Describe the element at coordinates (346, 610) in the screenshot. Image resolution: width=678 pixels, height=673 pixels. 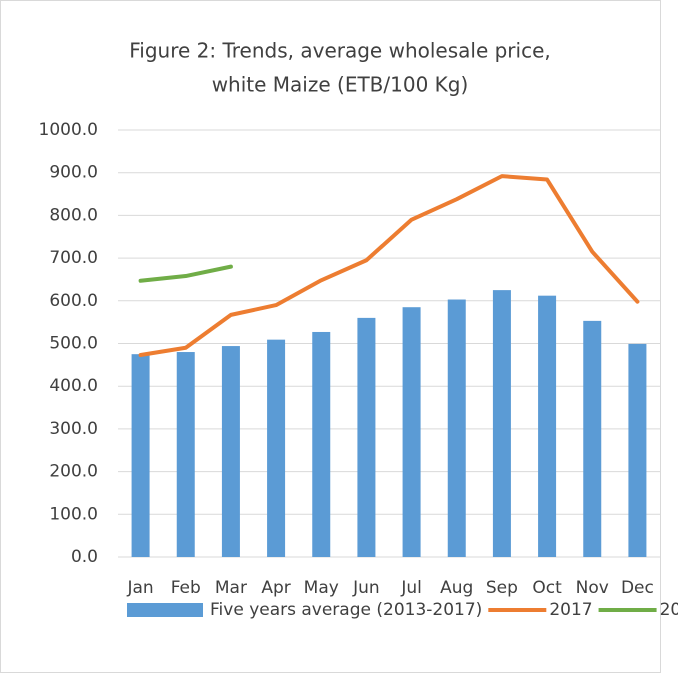
I see `legend-label: Five years average (2013-2017)` at that location.